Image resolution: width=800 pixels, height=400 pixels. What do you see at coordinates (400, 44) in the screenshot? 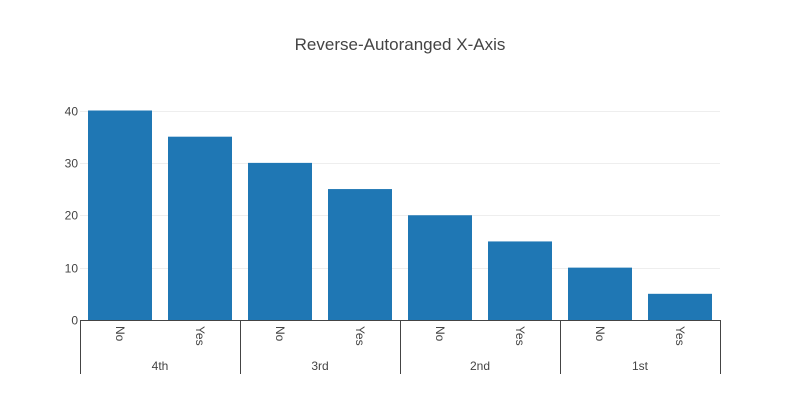
I see `chart-title: Reverse-Autoranged X-Axis` at bounding box center [400, 44].